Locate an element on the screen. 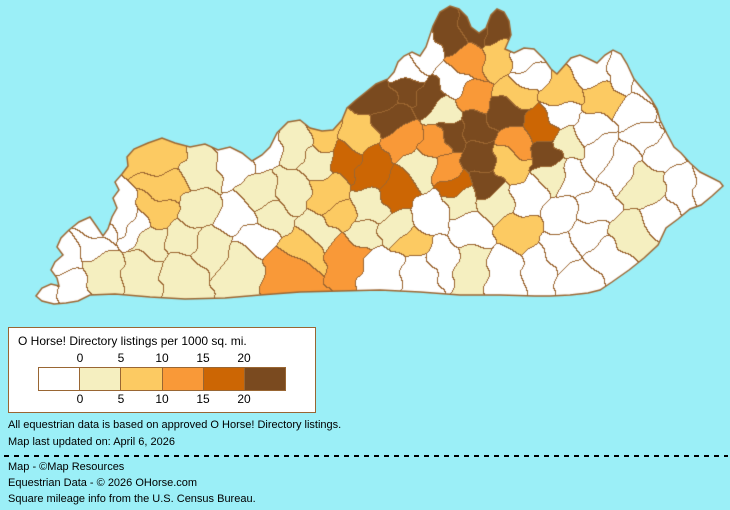  legend-tick-row-top: 0 5 10 15 20 is located at coordinates (162, 358).